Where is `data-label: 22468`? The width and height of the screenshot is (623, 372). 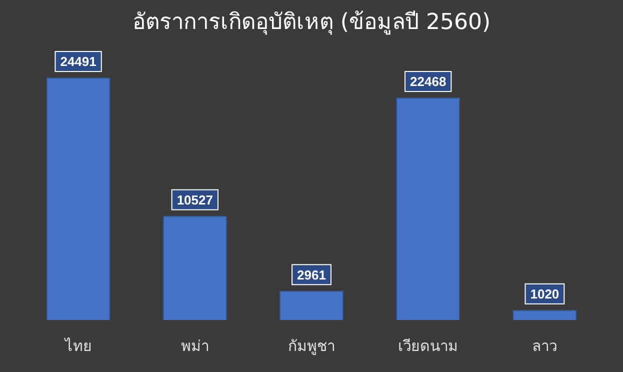
data-label: 22468 is located at coordinates (428, 82).